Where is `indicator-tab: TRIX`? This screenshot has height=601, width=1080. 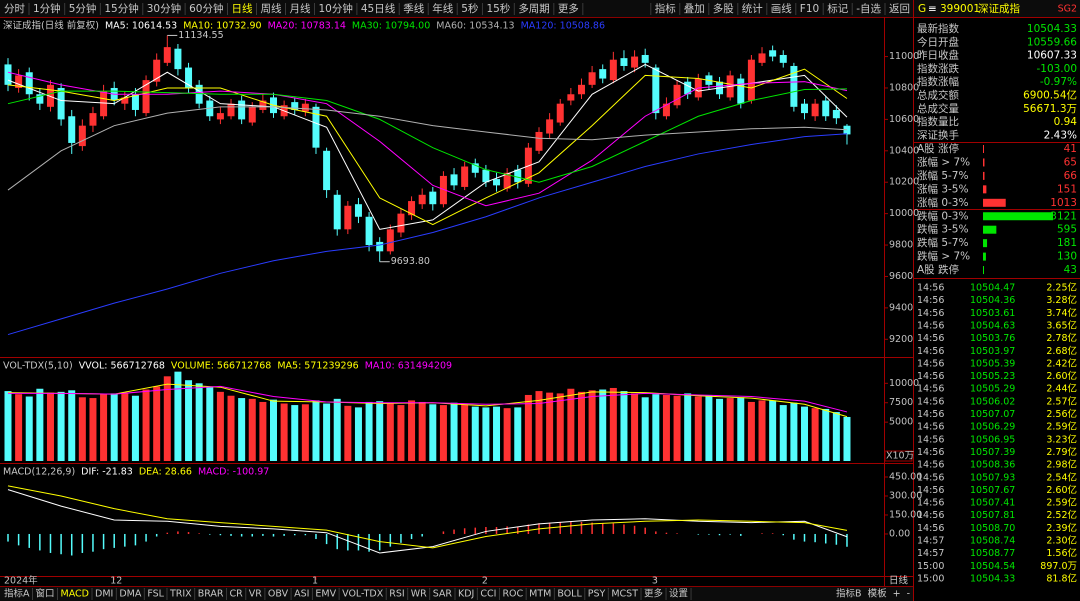 indicator-tab: TRIX is located at coordinates (180, 594).